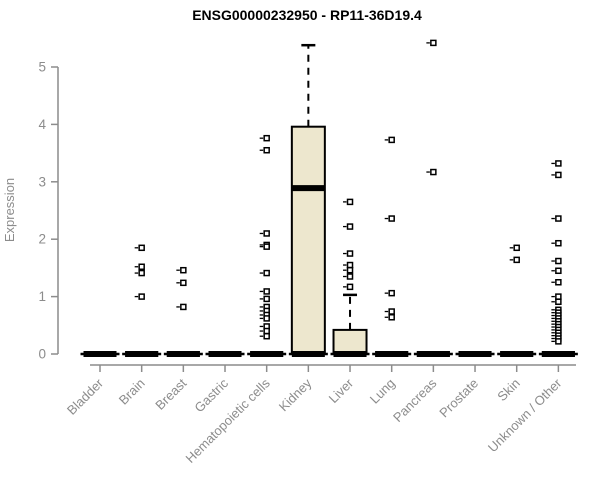 This screenshot has width=600, height=500. What do you see at coordinates (170, 393) in the screenshot?
I see `x-tick-label: Breast` at bounding box center [170, 393].